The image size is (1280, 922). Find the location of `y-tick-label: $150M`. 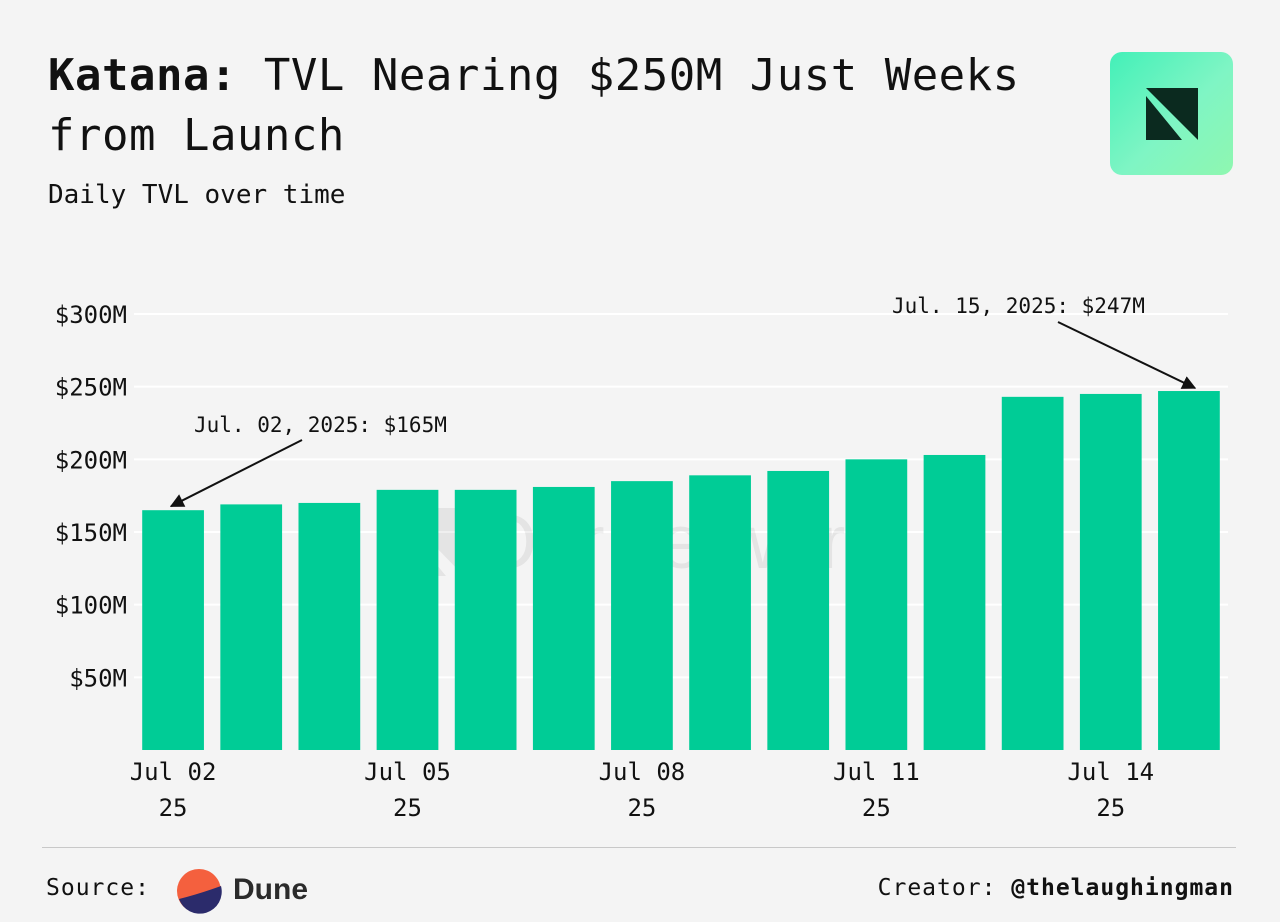

y-tick-label: $150M is located at coordinates (91, 533).